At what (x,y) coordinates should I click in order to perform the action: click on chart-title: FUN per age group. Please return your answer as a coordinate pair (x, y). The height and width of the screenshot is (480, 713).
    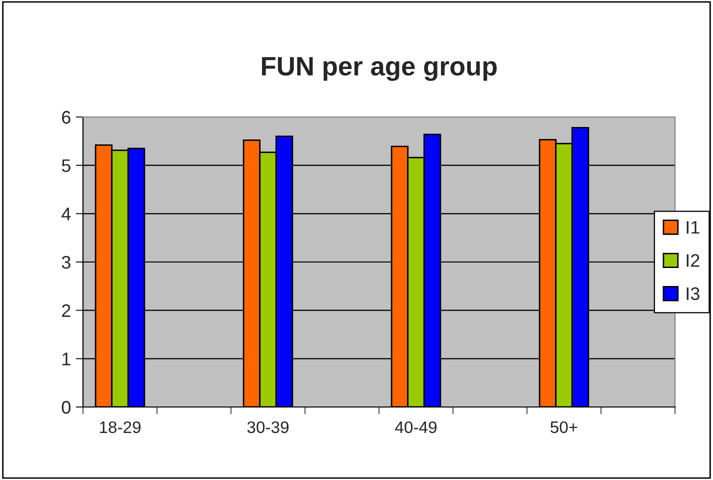
    Looking at the image, I should click on (379, 69).